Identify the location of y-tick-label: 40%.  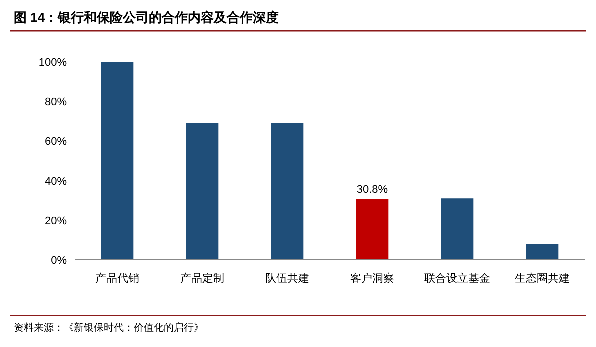
(56, 182).